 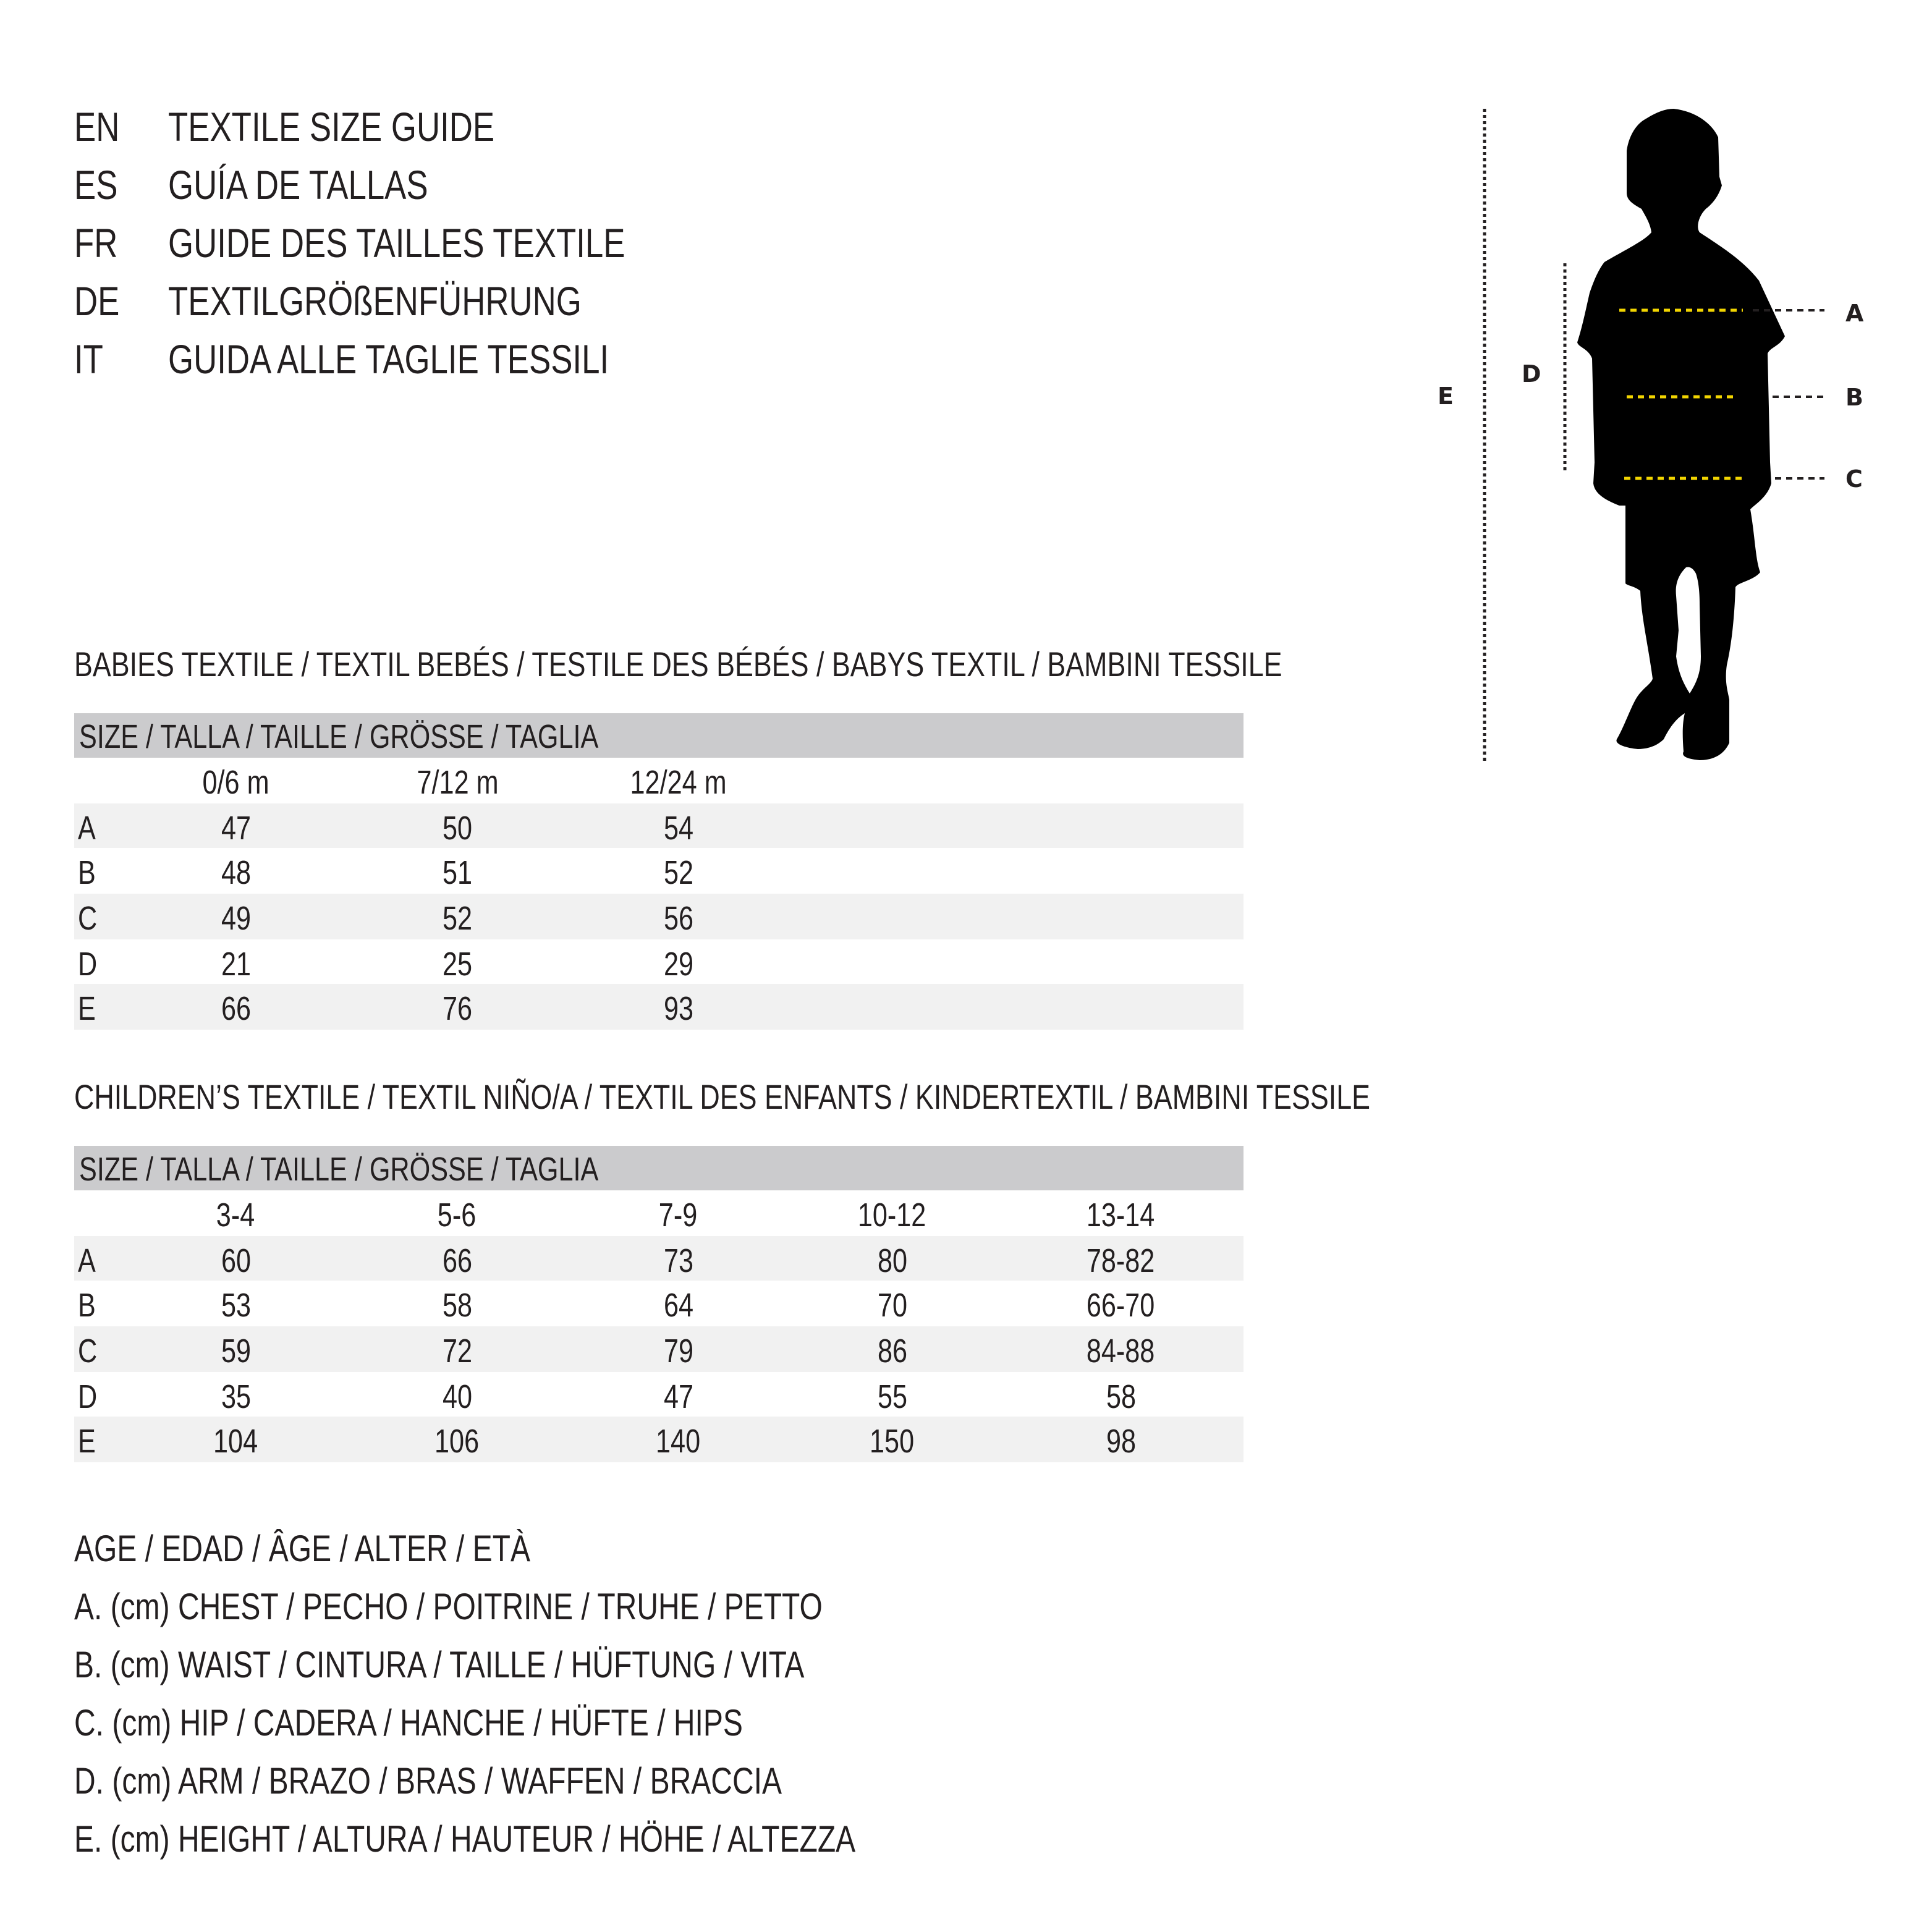 What do you see at coordinates (236, 1215) in the screenshot?
I see `column-header: 3-4` at bounding box center [236, 1215].